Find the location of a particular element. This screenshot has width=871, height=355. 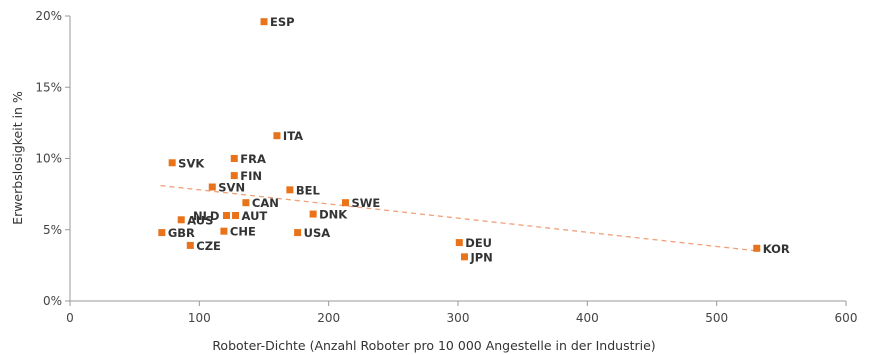

data-label-svk: SVK is located at coordinates (191, 163).